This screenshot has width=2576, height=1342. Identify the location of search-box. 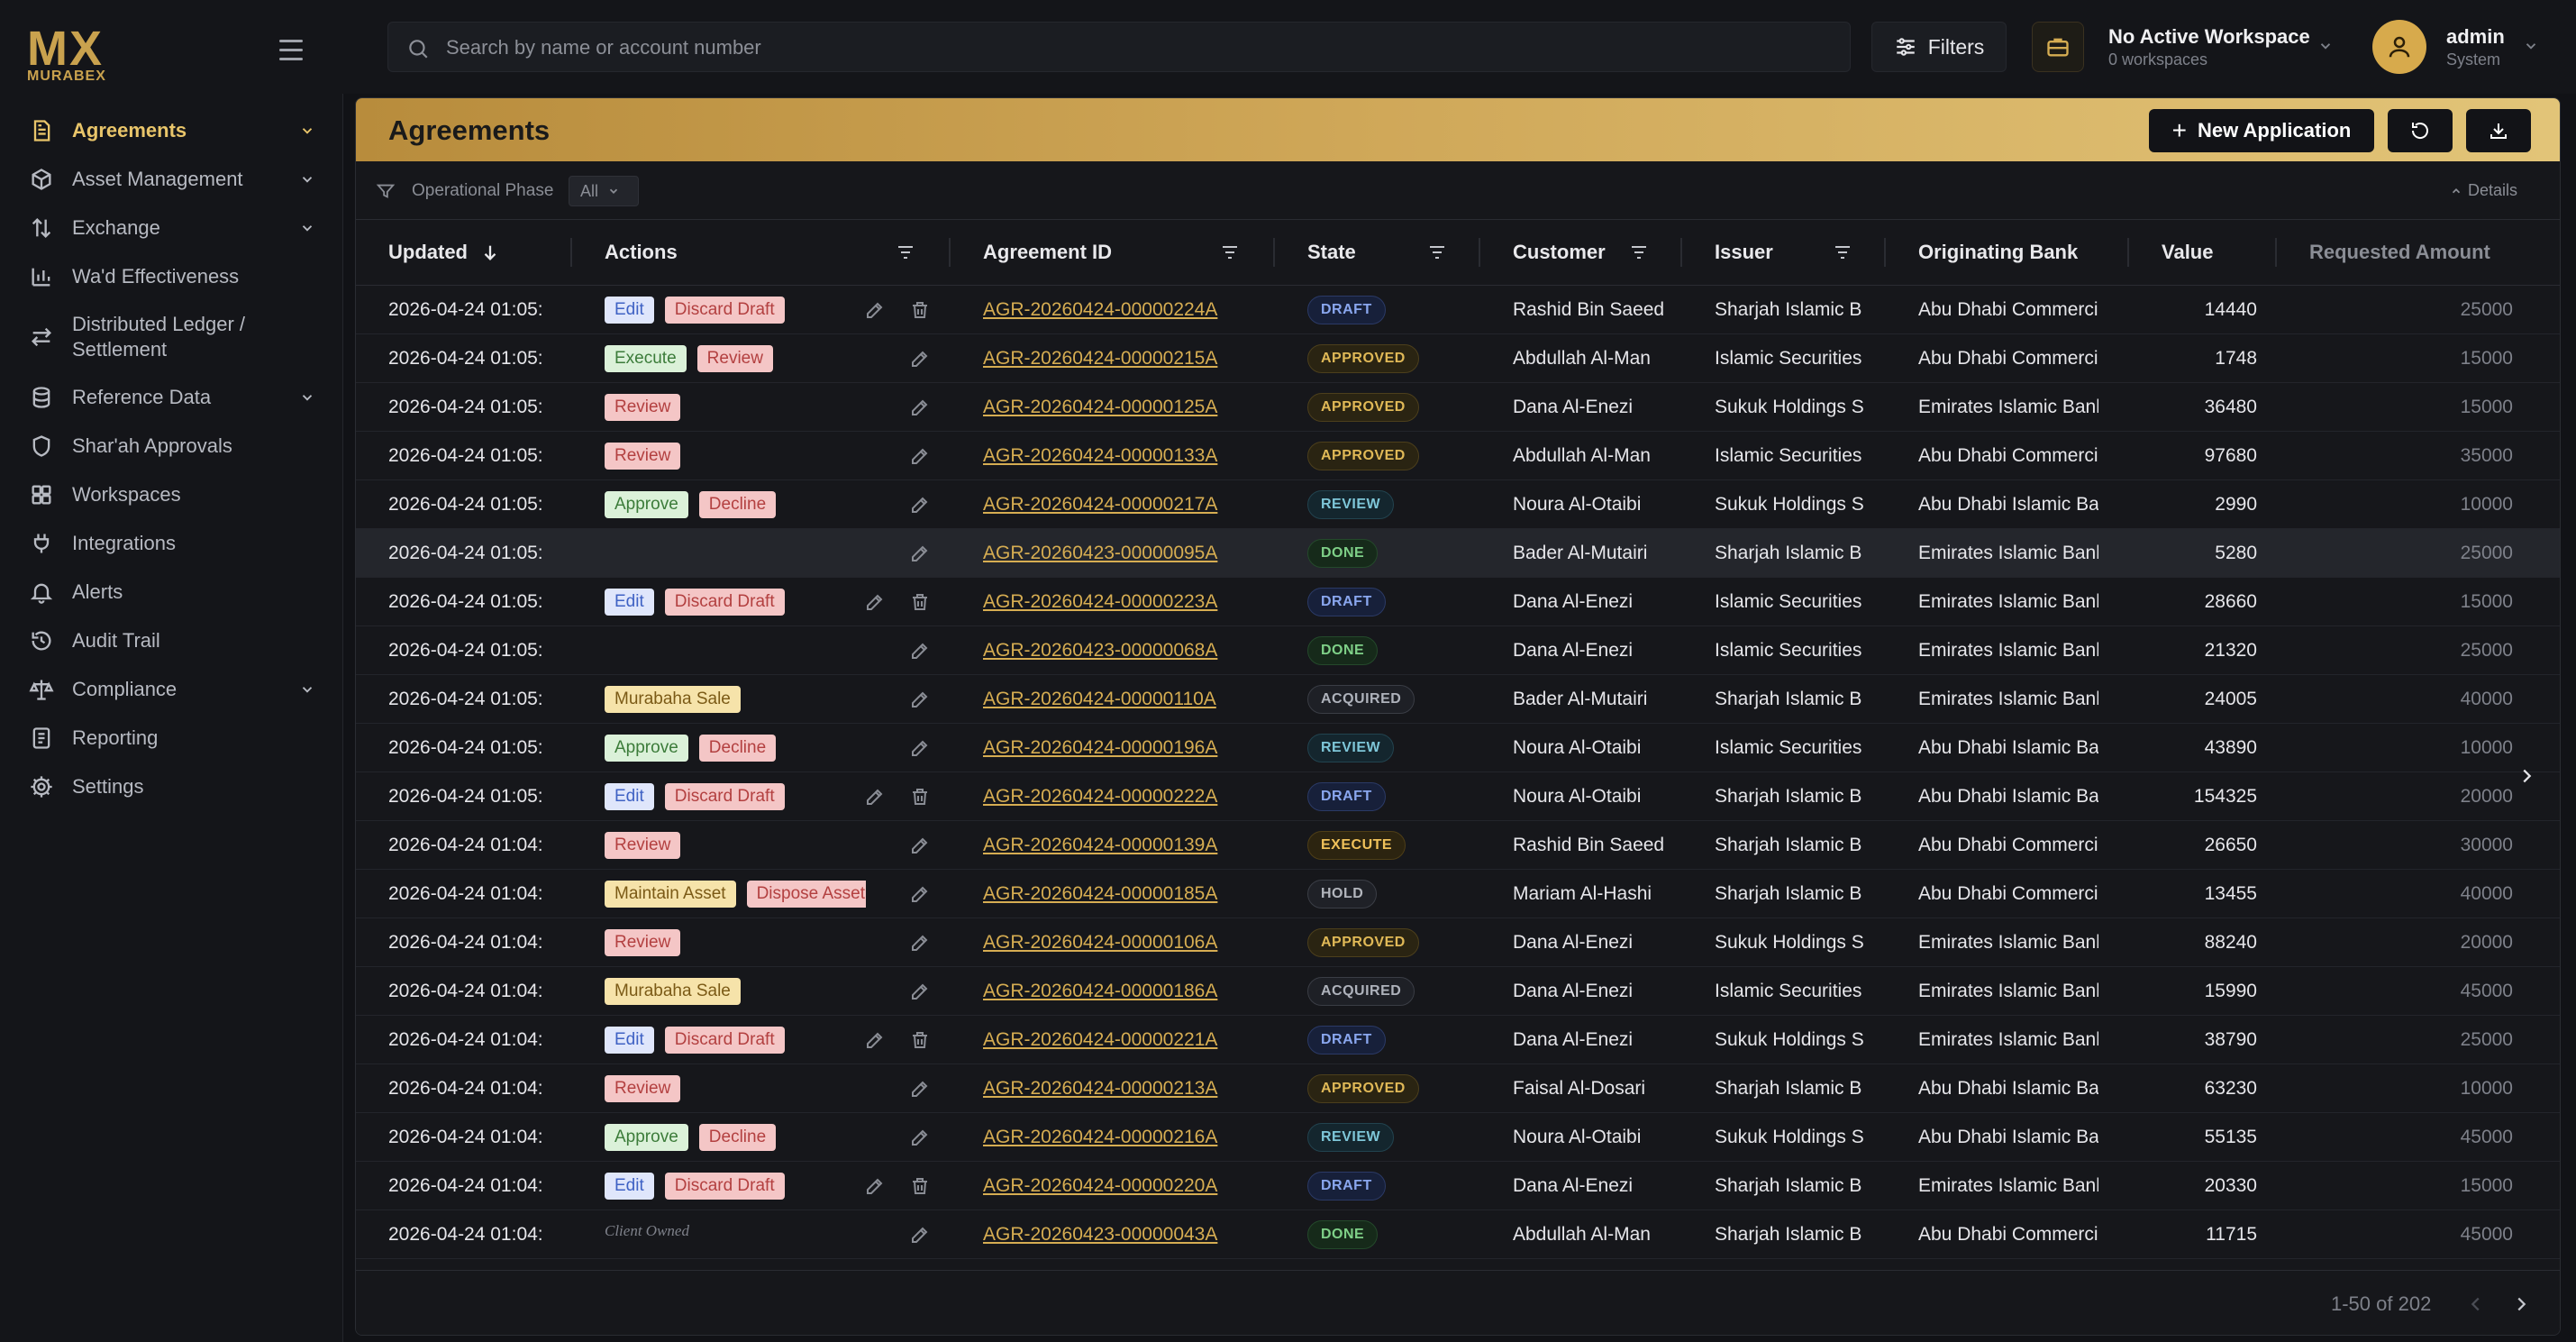
(1119, 47).